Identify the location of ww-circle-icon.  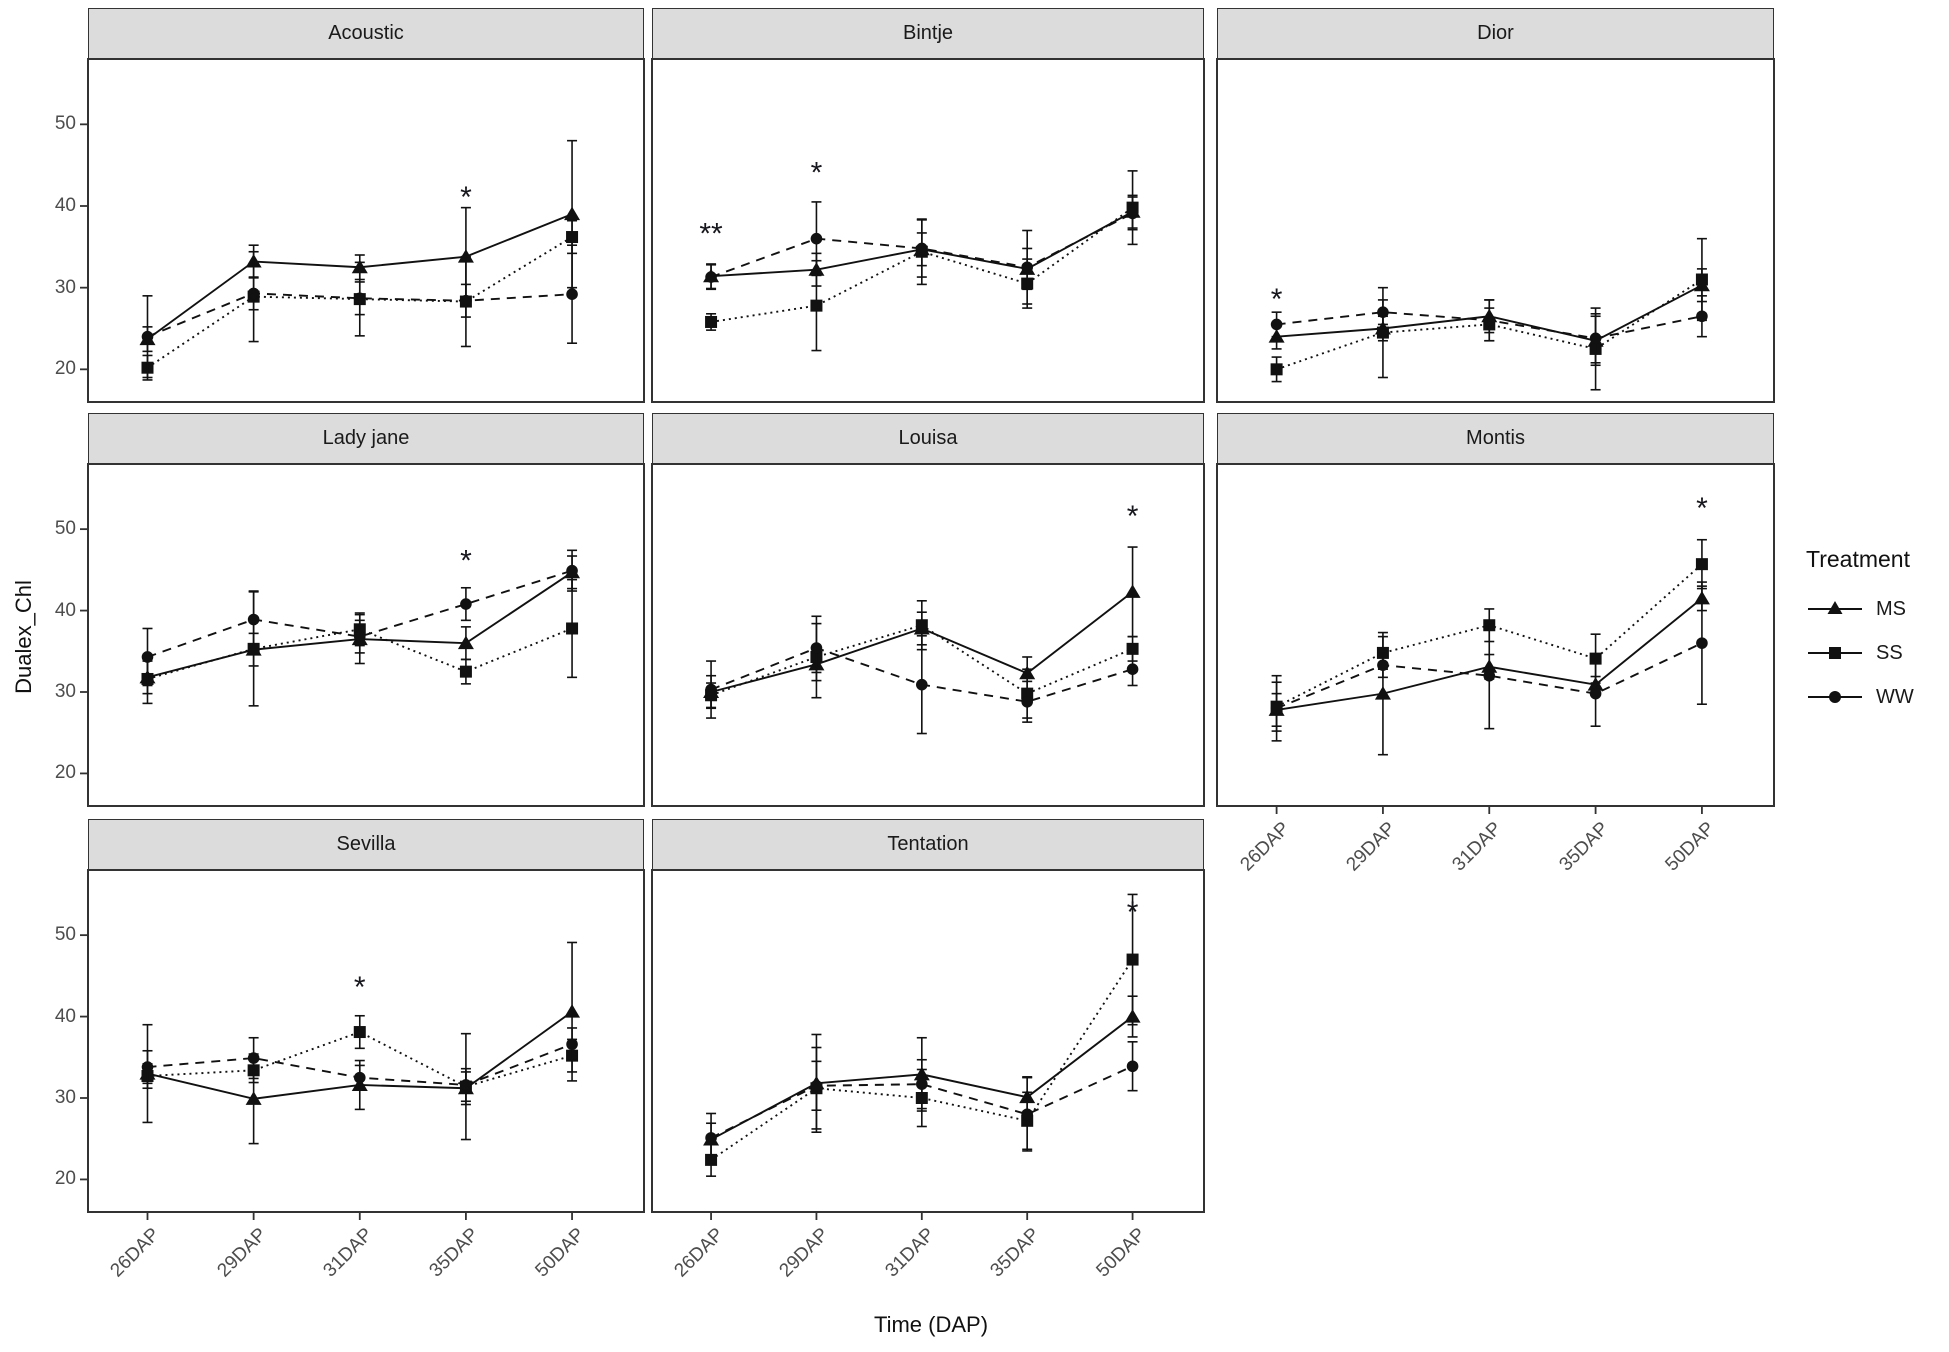
(1835, 697).